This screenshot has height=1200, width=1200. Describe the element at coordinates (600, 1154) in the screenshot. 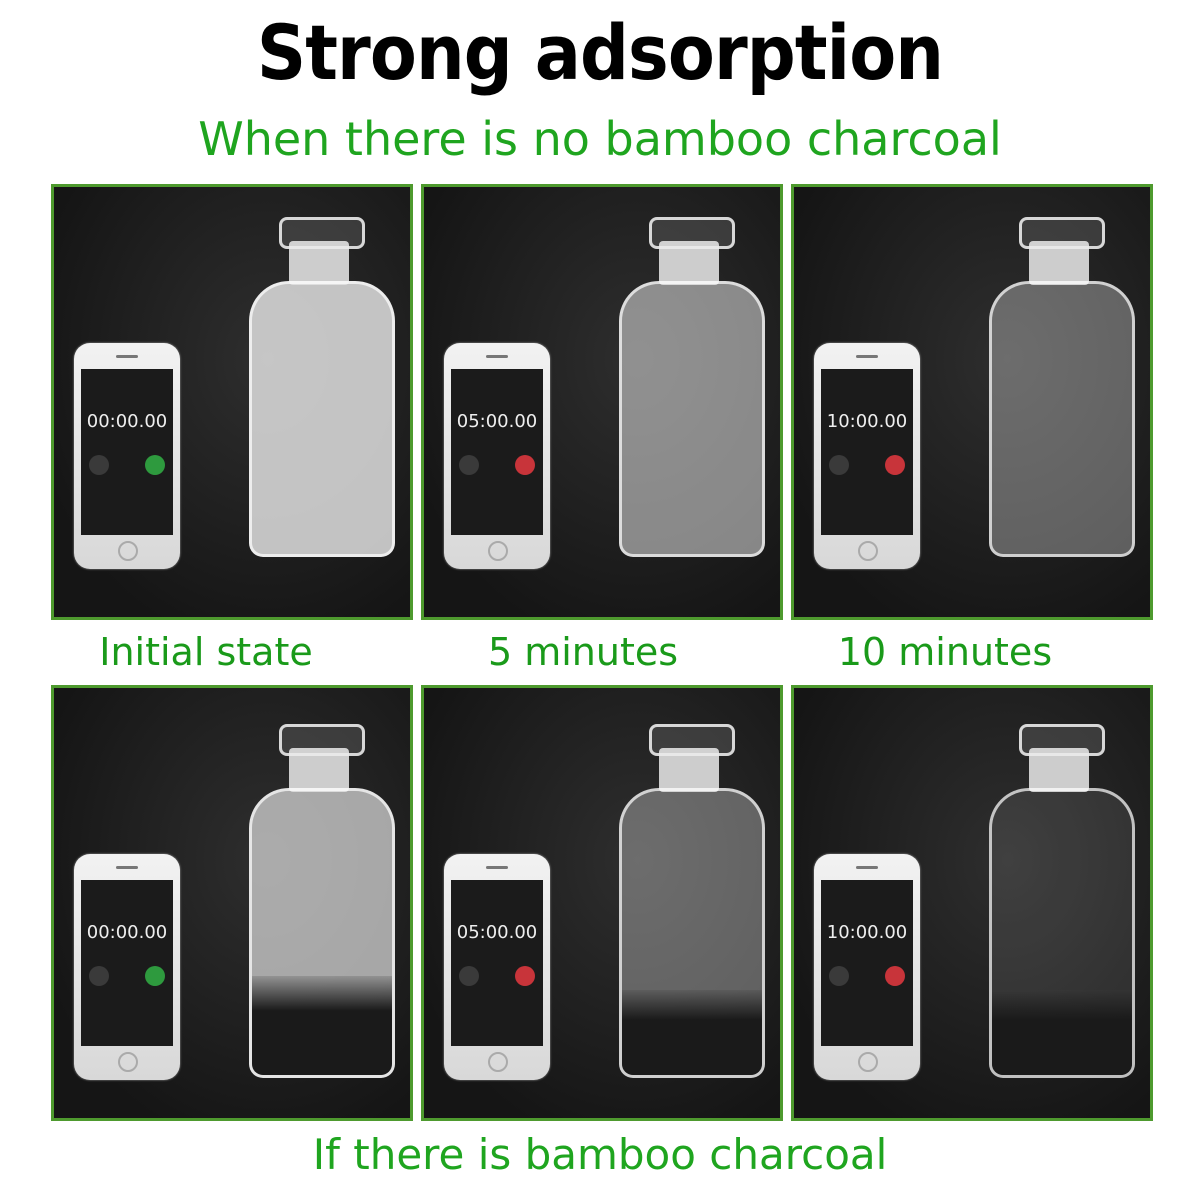

I see `bottom-caption: If there is bamboo charcoal` at that location.